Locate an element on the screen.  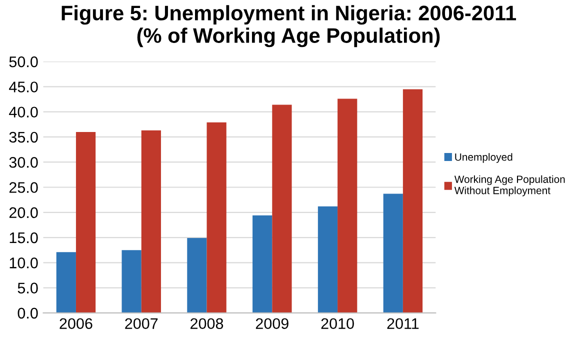
x-tick-label: 2006 is located at coordinates (76, 324).